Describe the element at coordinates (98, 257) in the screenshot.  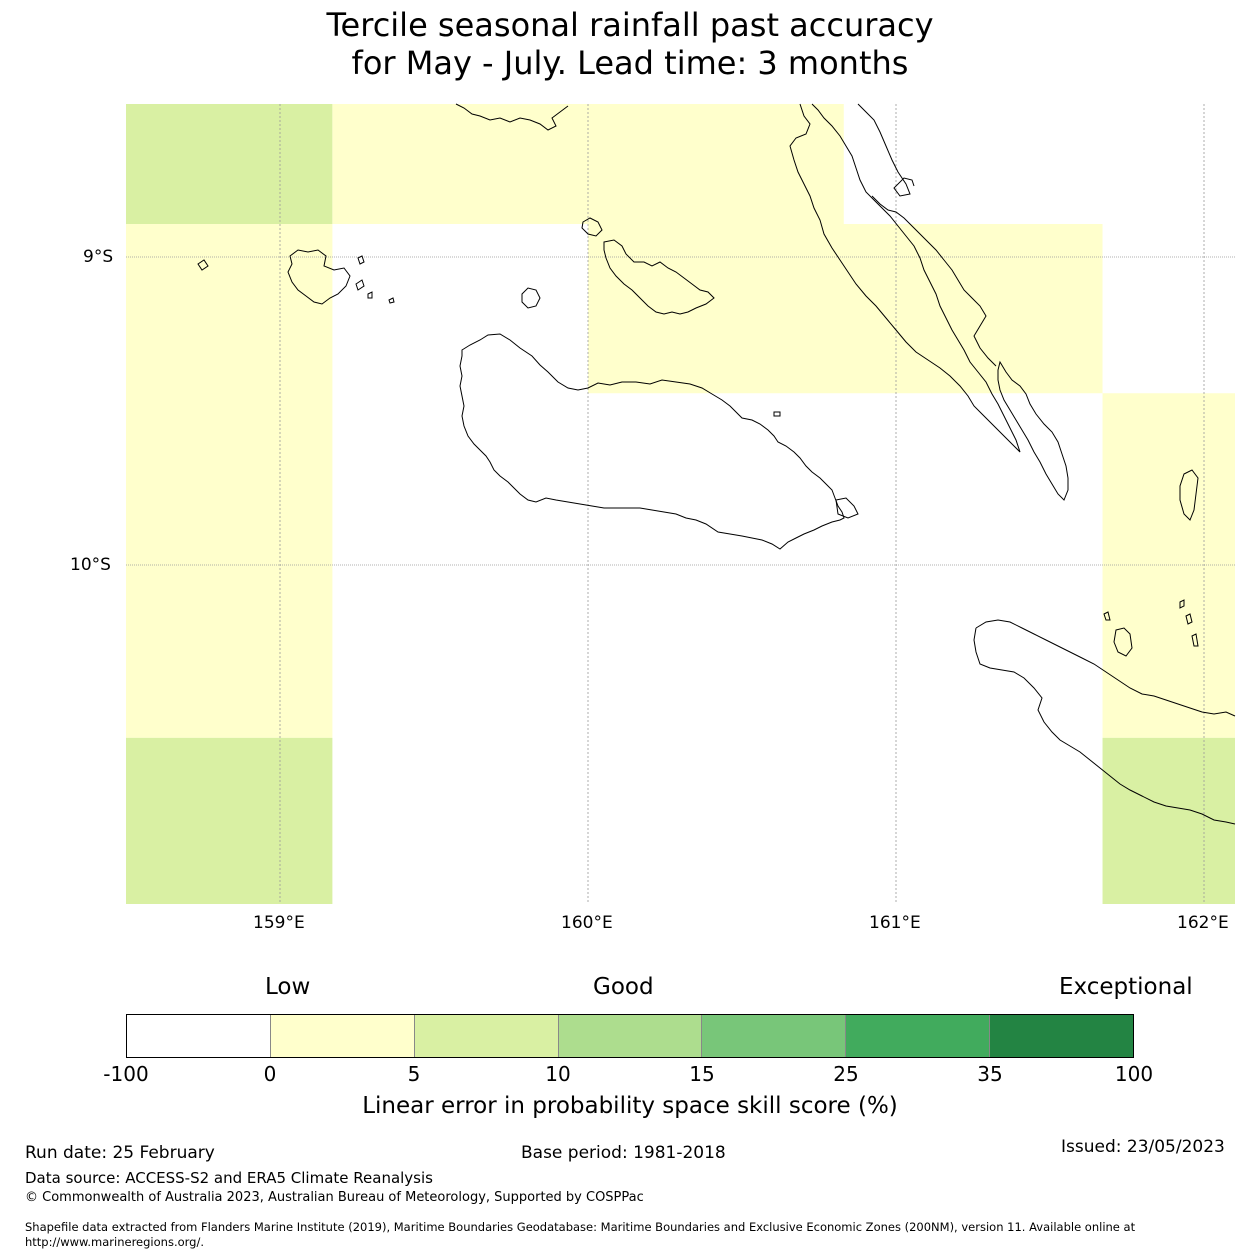
I see `lat-tick-9s: 9°S` at that location.